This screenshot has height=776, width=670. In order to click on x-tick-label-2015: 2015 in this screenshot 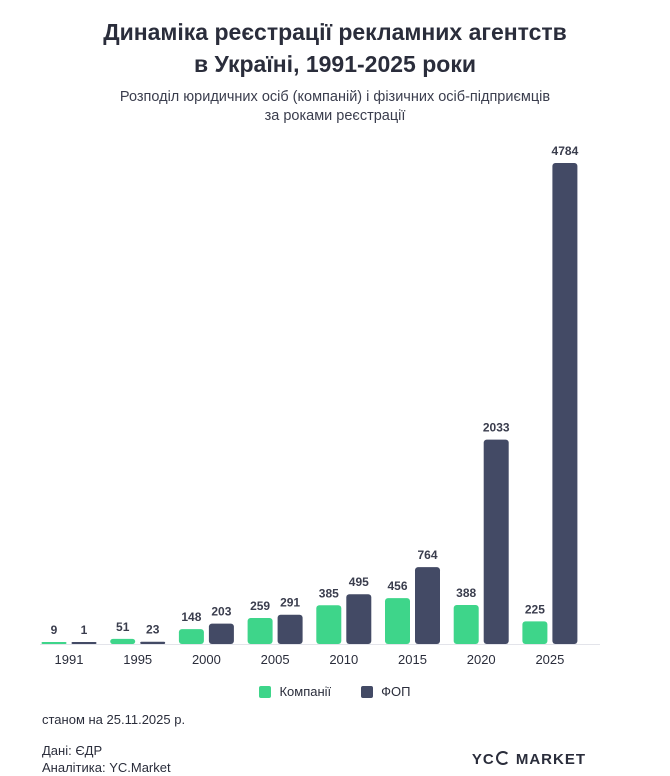, I will do `click(412, 659)`.